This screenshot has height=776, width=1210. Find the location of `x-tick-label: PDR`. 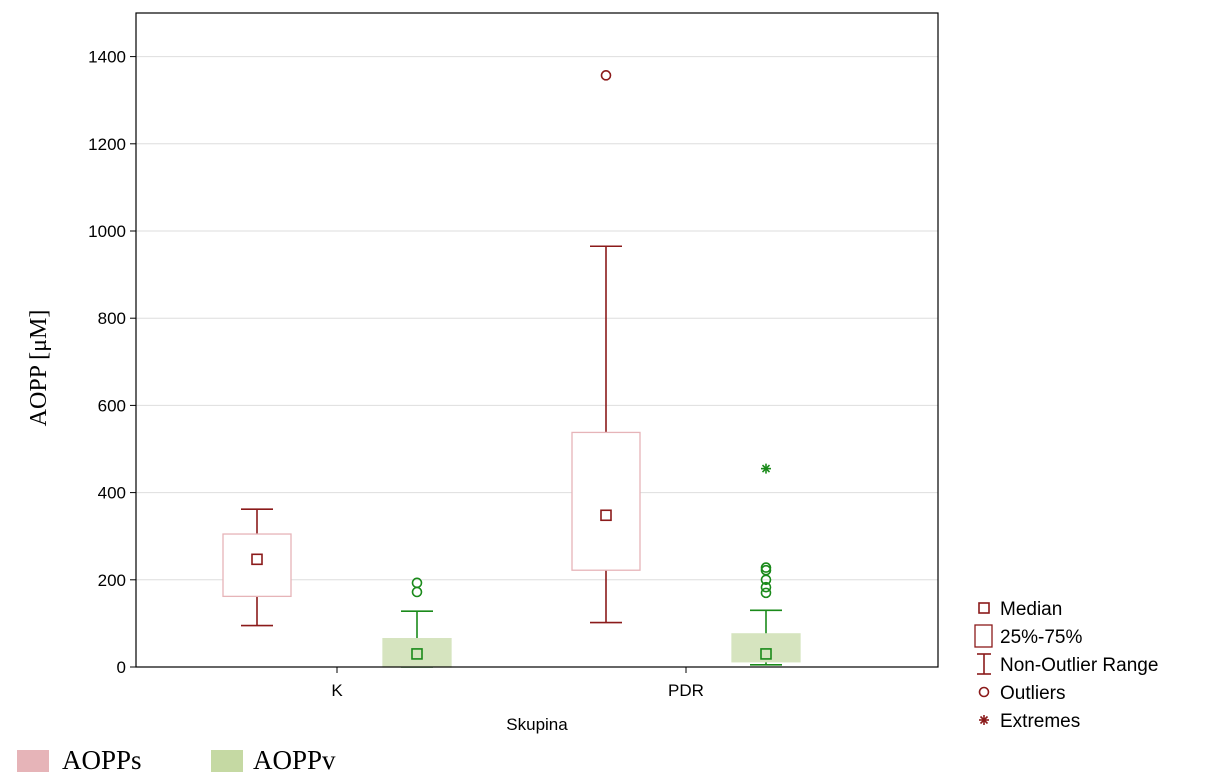

x-tick-label: PDR is located at coordinates (686, 690).